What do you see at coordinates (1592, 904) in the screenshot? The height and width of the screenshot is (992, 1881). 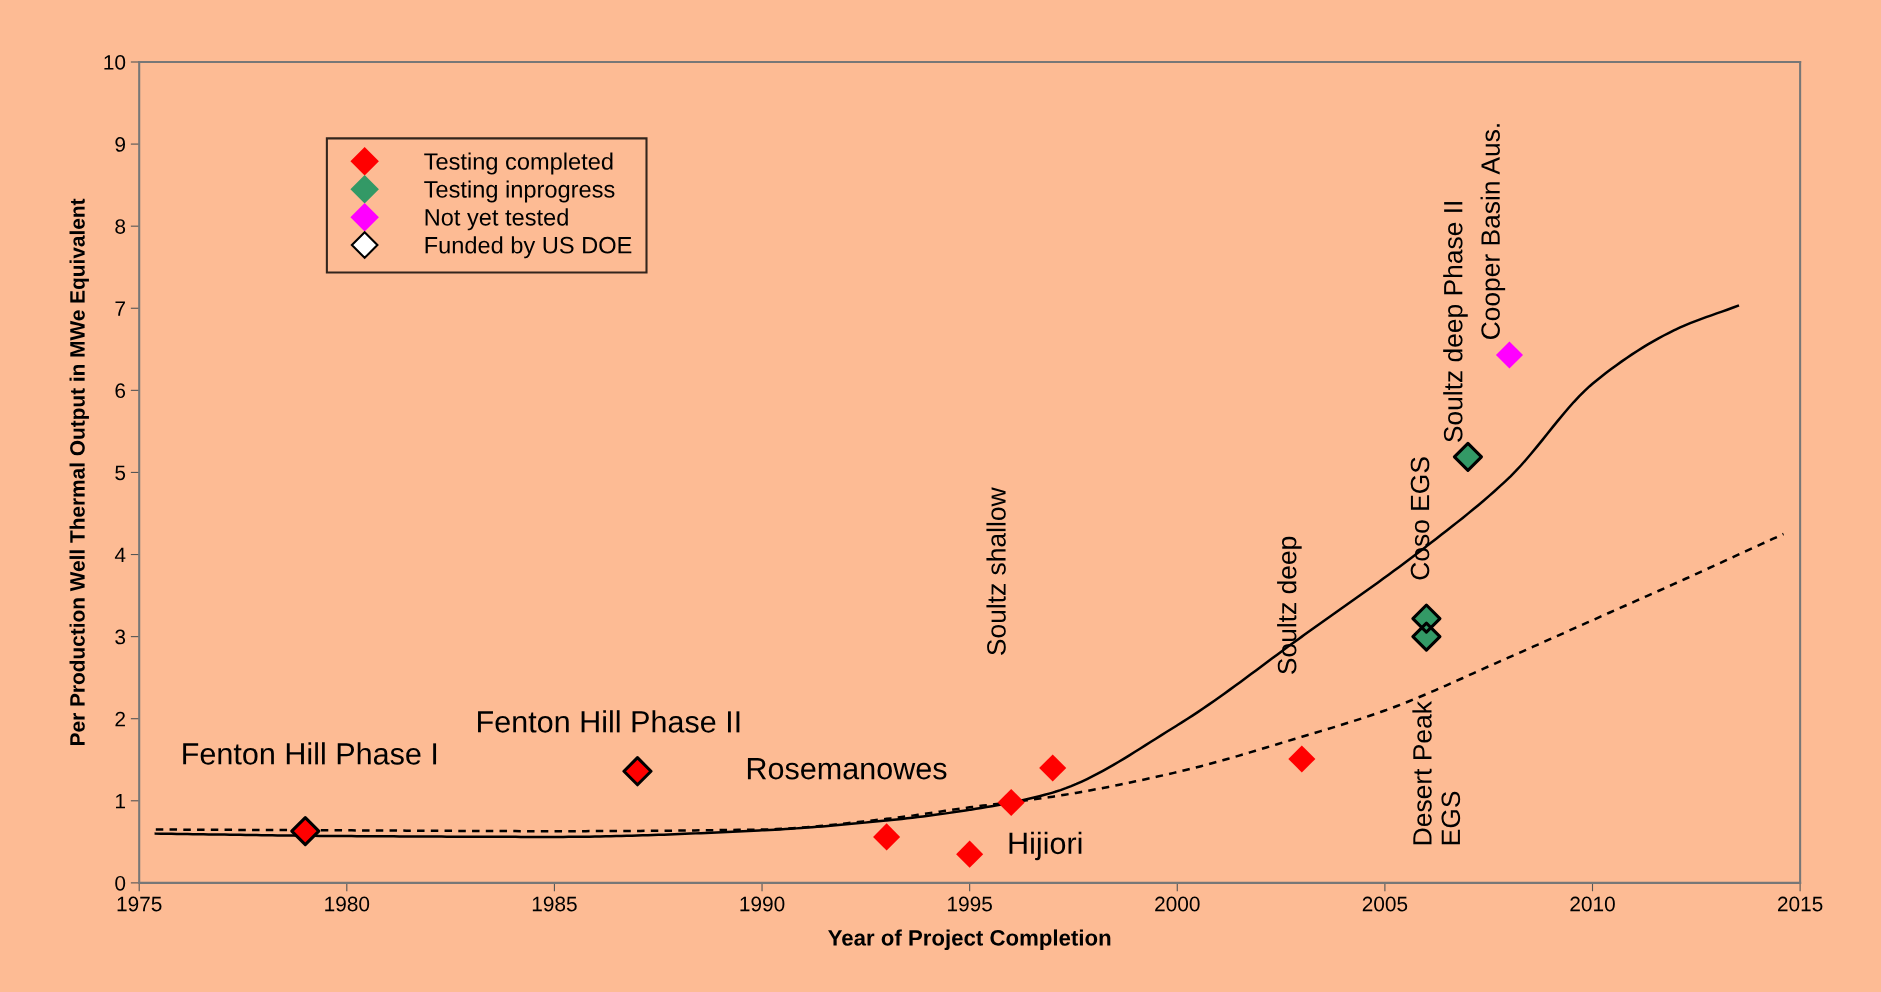 I see `x-tick-label: 2010` at bounding box center [1592, 904].